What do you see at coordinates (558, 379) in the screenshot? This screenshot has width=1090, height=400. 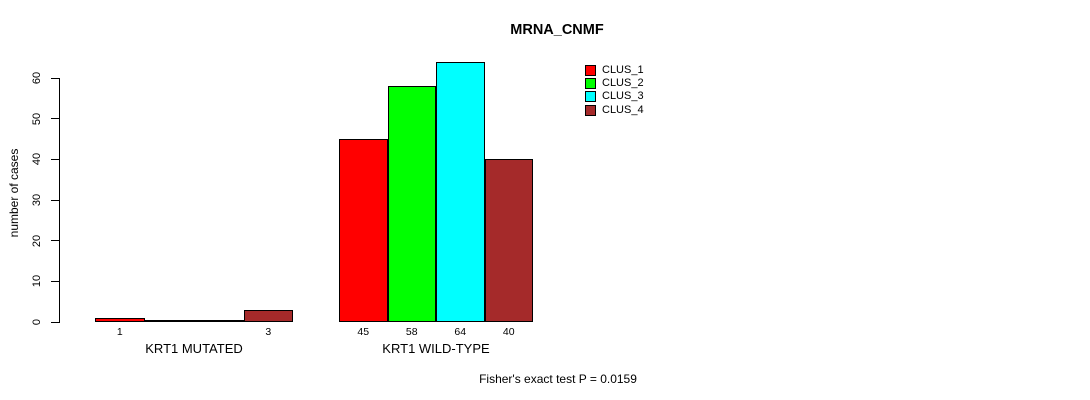 I see `pvalue-annotation: Fisher's exact test P = 0.0159` at bounding box center [558, 379].